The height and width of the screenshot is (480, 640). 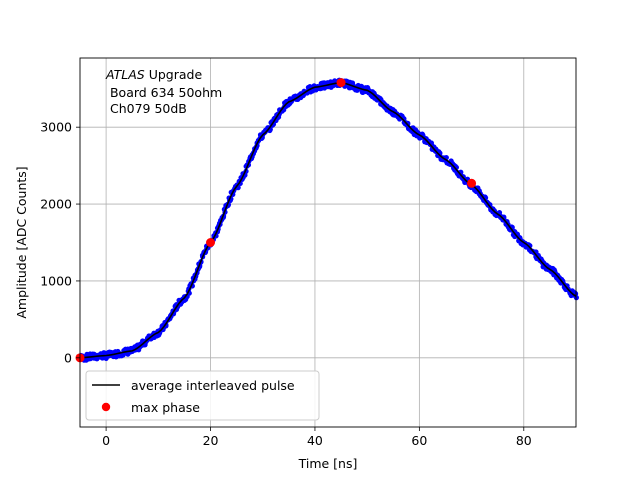 What do you see at coordinates (213, 385) in the screenshot?
I see `legend-label-average: average interleaved pulse` at bounding box center [213, 385].